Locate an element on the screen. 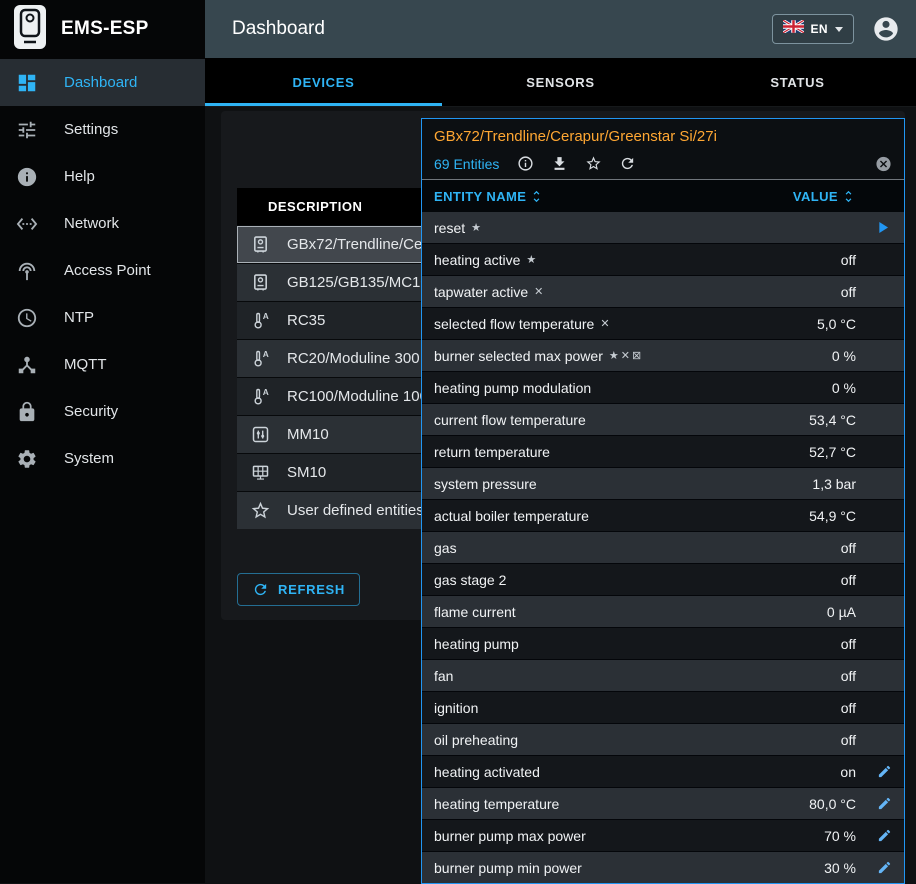  entity-row: burner pump min power 30 % is located at coordinates (663, 867).